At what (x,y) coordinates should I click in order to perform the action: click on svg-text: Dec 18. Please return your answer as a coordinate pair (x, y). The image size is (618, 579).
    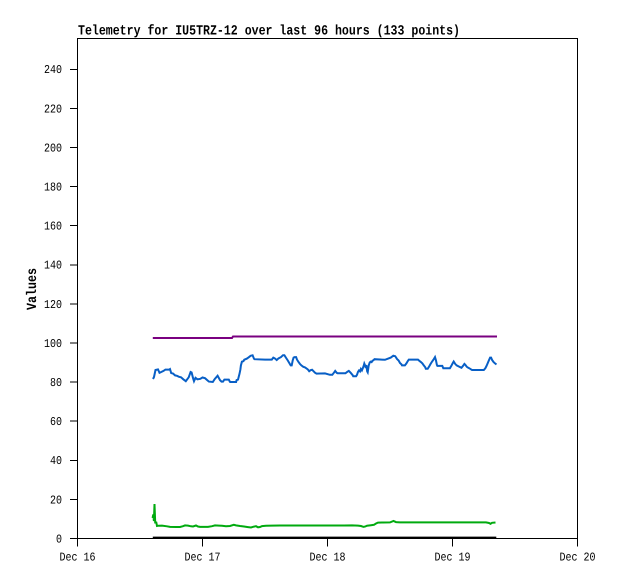
    Looking at the image, I should click on (328, 557).